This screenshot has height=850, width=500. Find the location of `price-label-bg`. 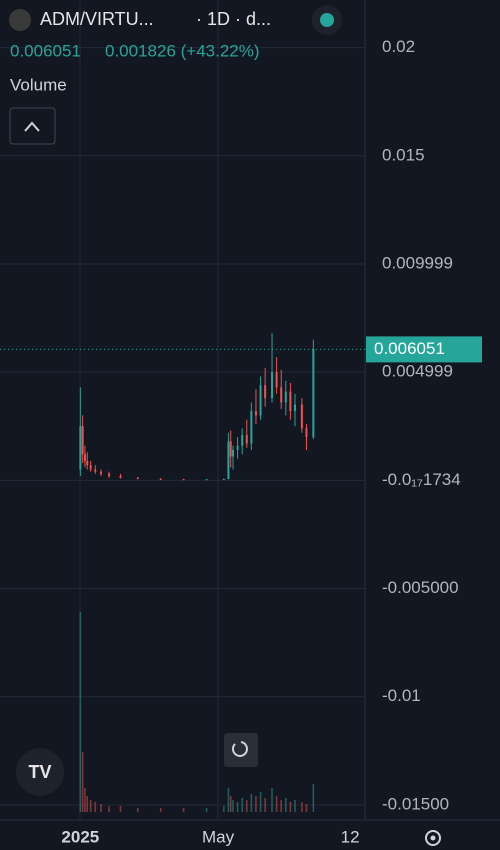

price-label-bg is located at coordinates (424, 349).